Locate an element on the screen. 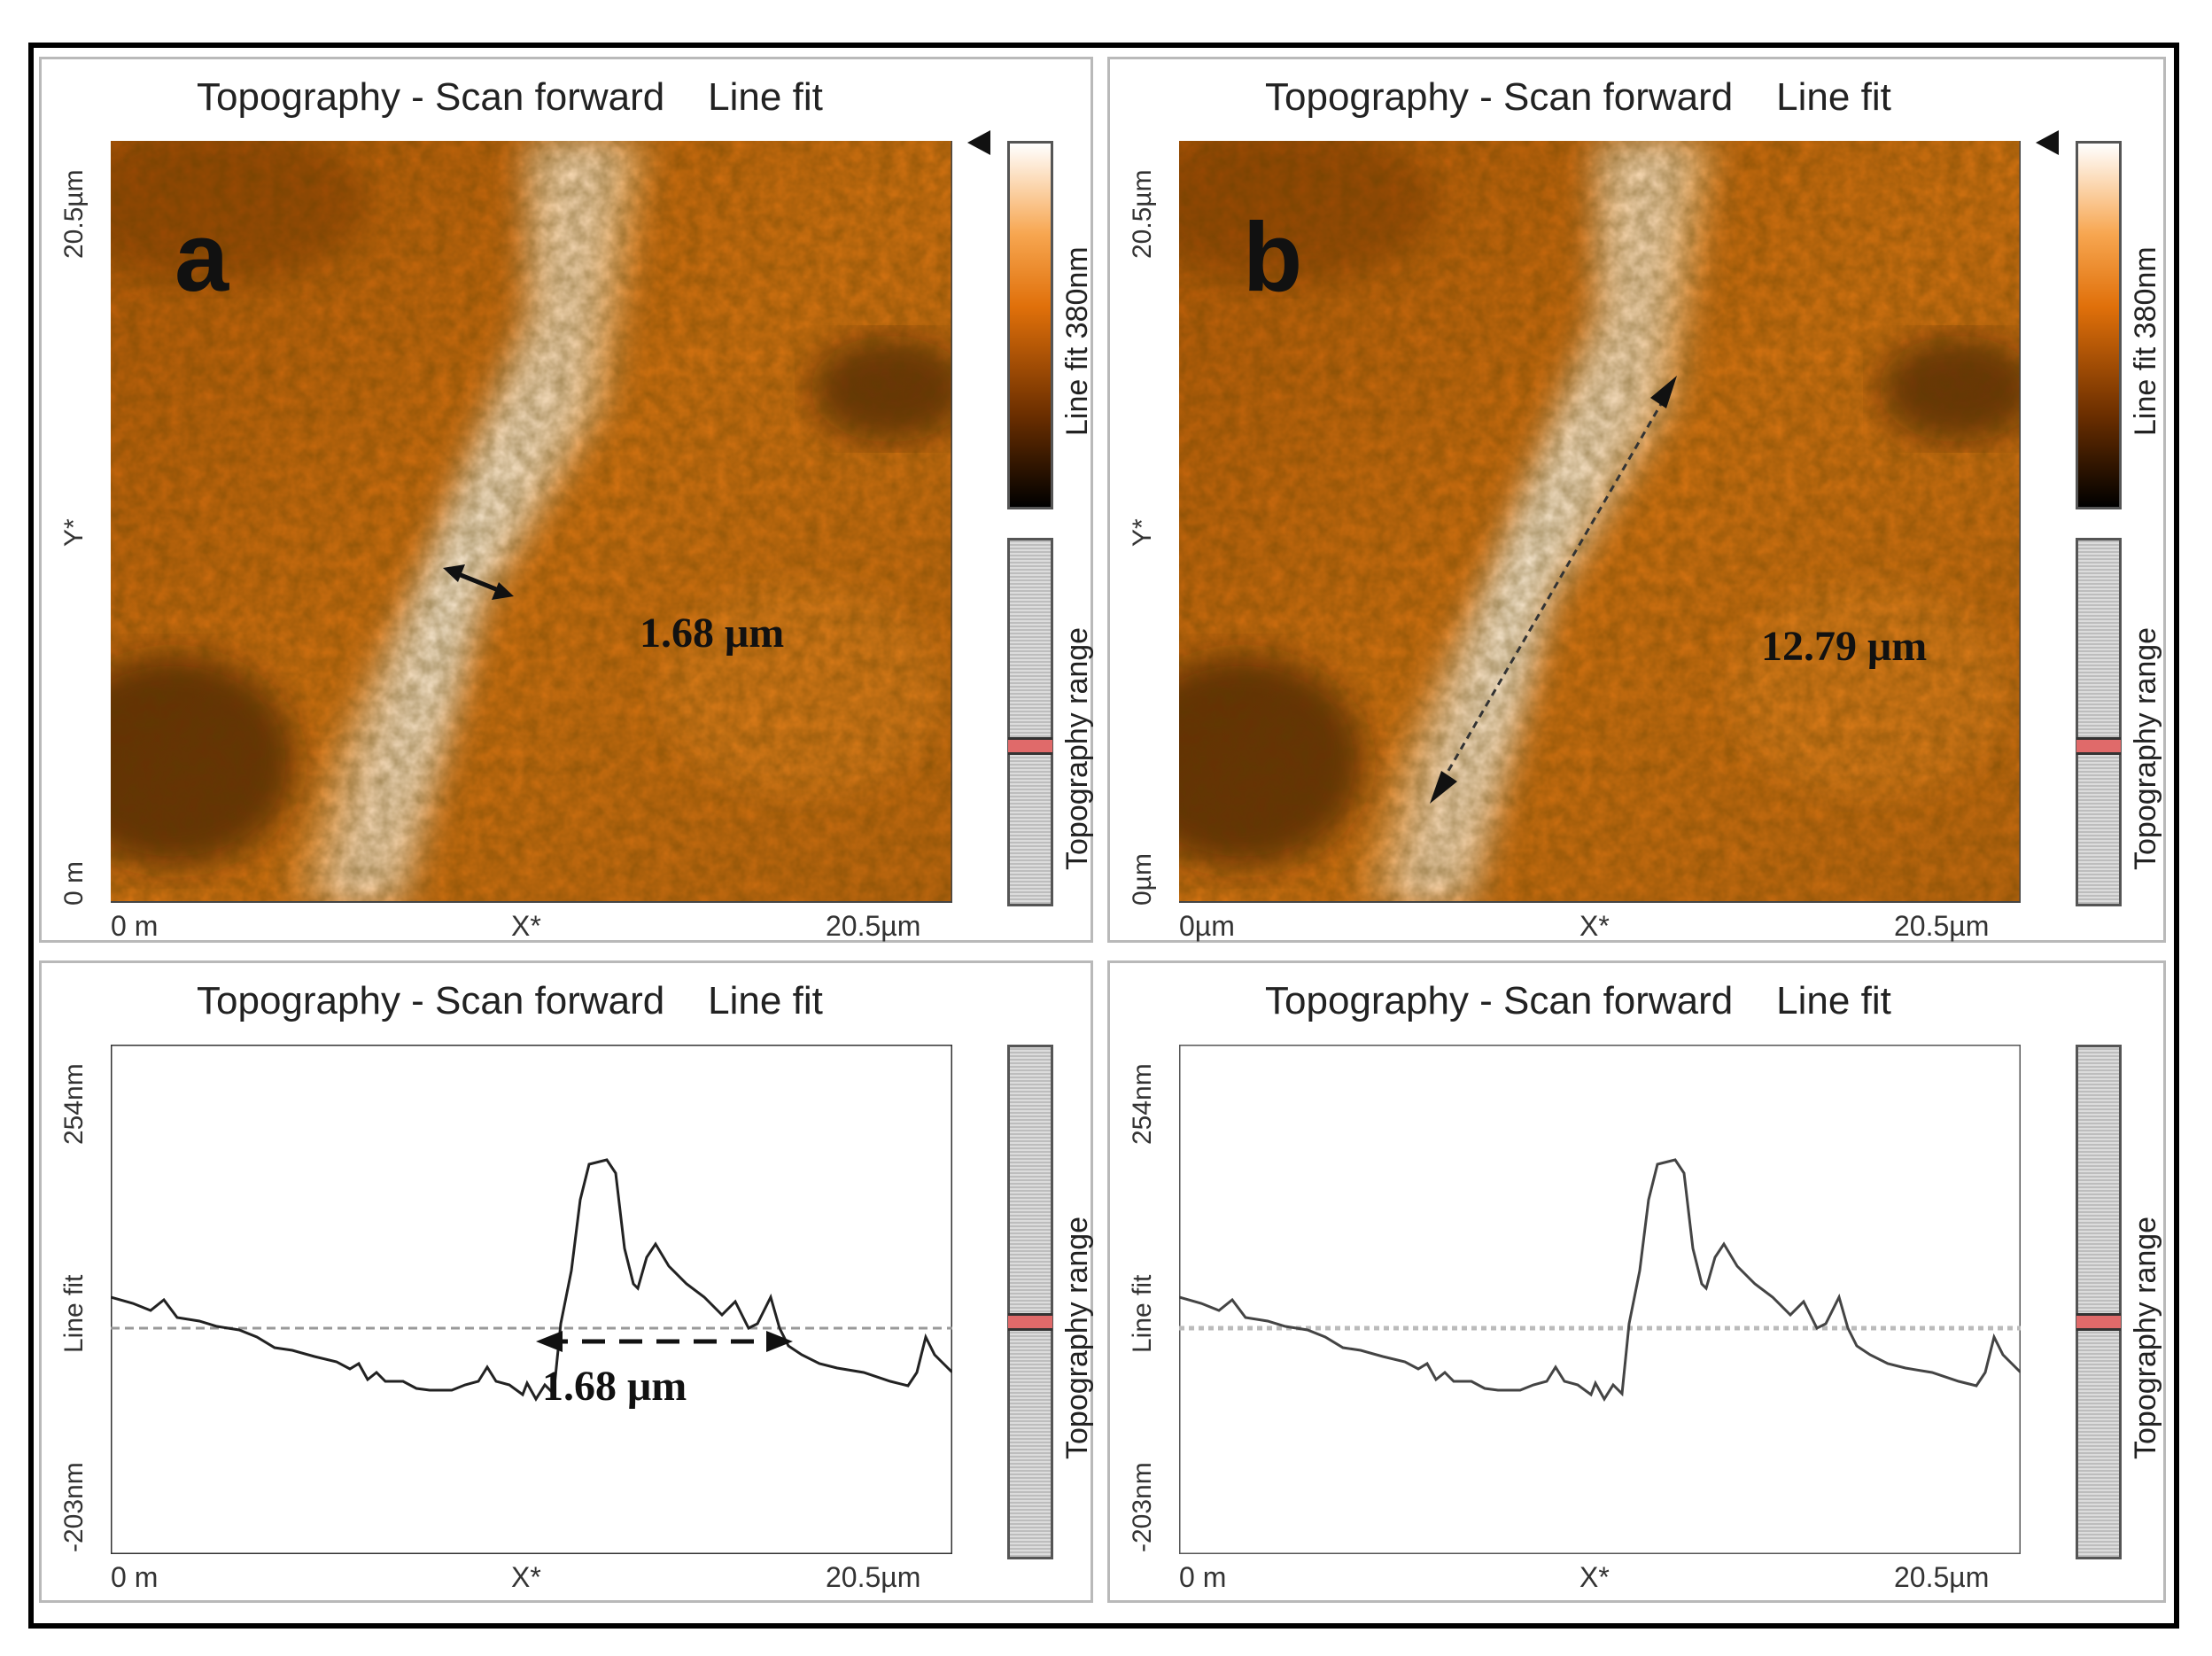  measurement-label: 12.79 μm is located at coordinates (1844, 646).